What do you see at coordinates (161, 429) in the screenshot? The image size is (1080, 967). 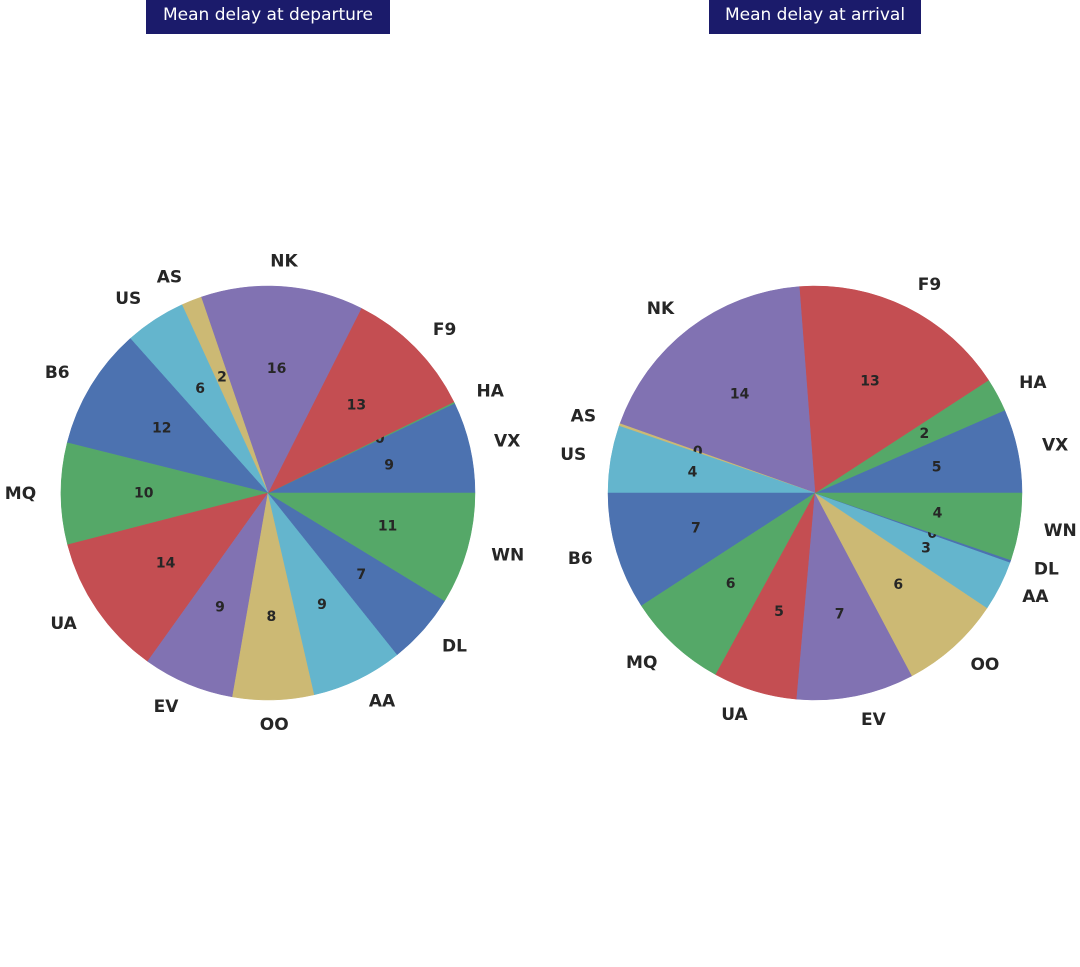 I see `slice-value-b6: 12` at bounding box center [161, 429].